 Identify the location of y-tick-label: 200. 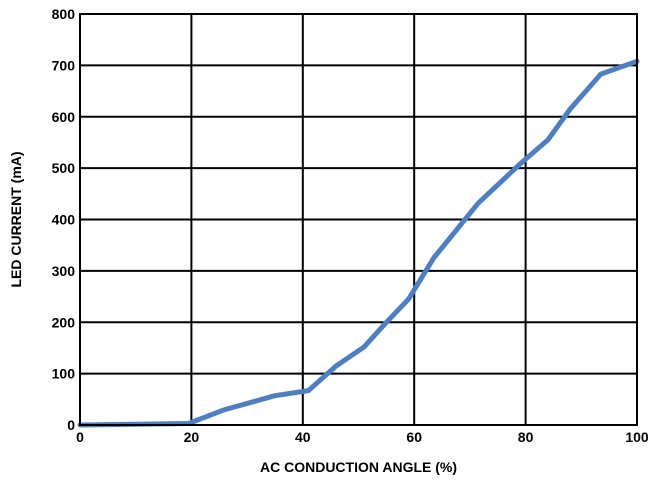
(64, 322).